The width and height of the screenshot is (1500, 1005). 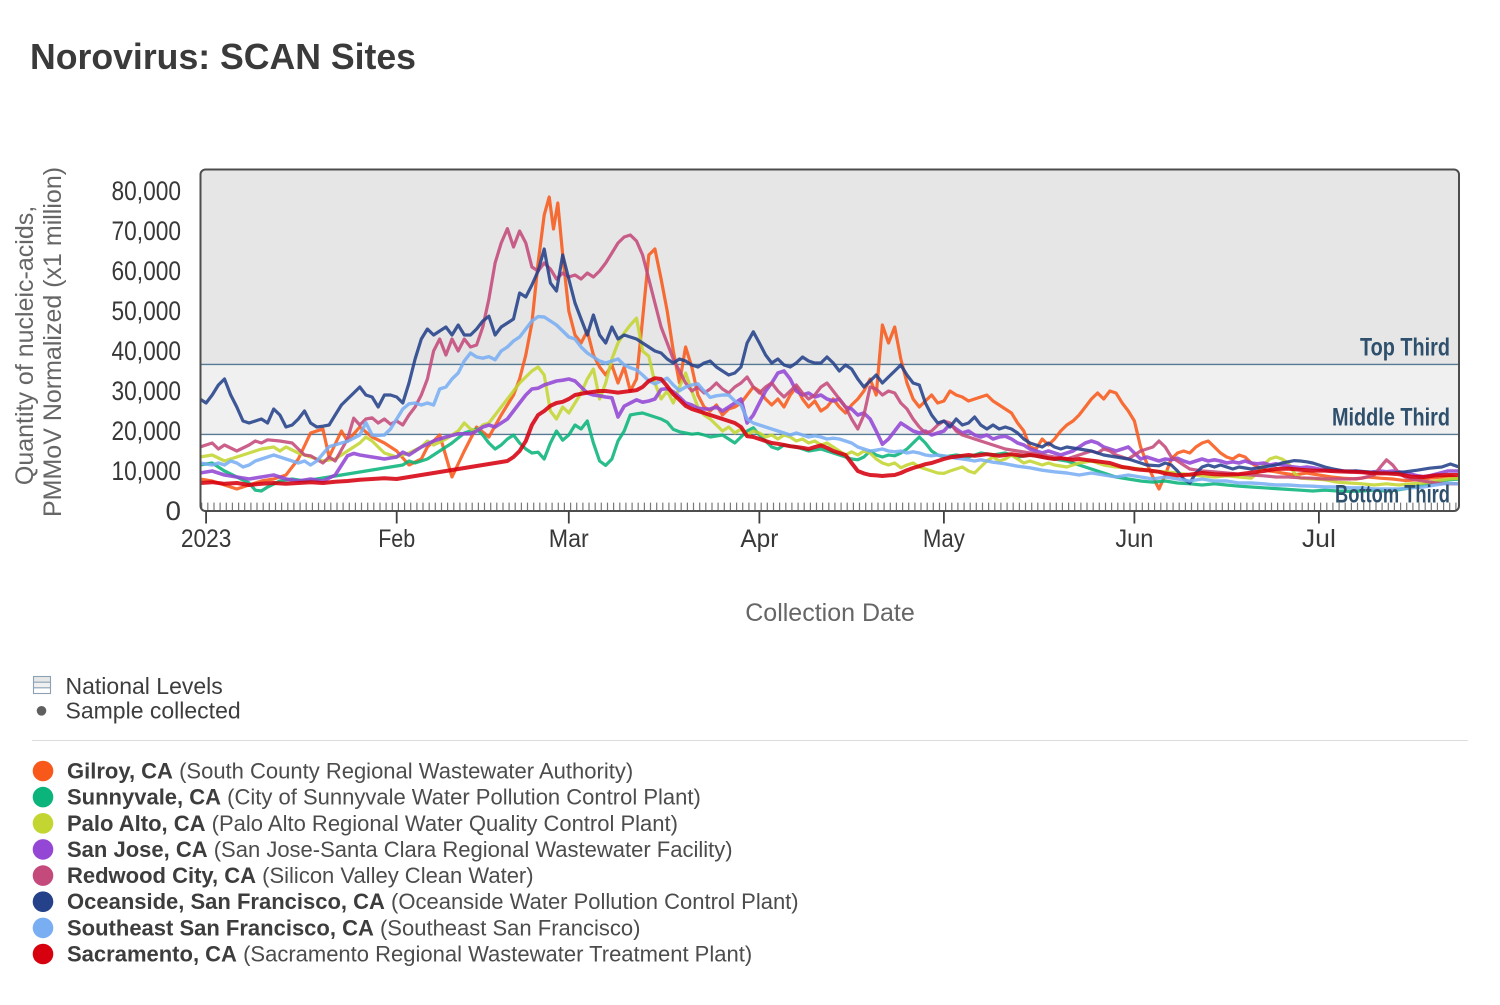 I want to click on svg-text: Bottom Third, so click(x=1392, y=495).